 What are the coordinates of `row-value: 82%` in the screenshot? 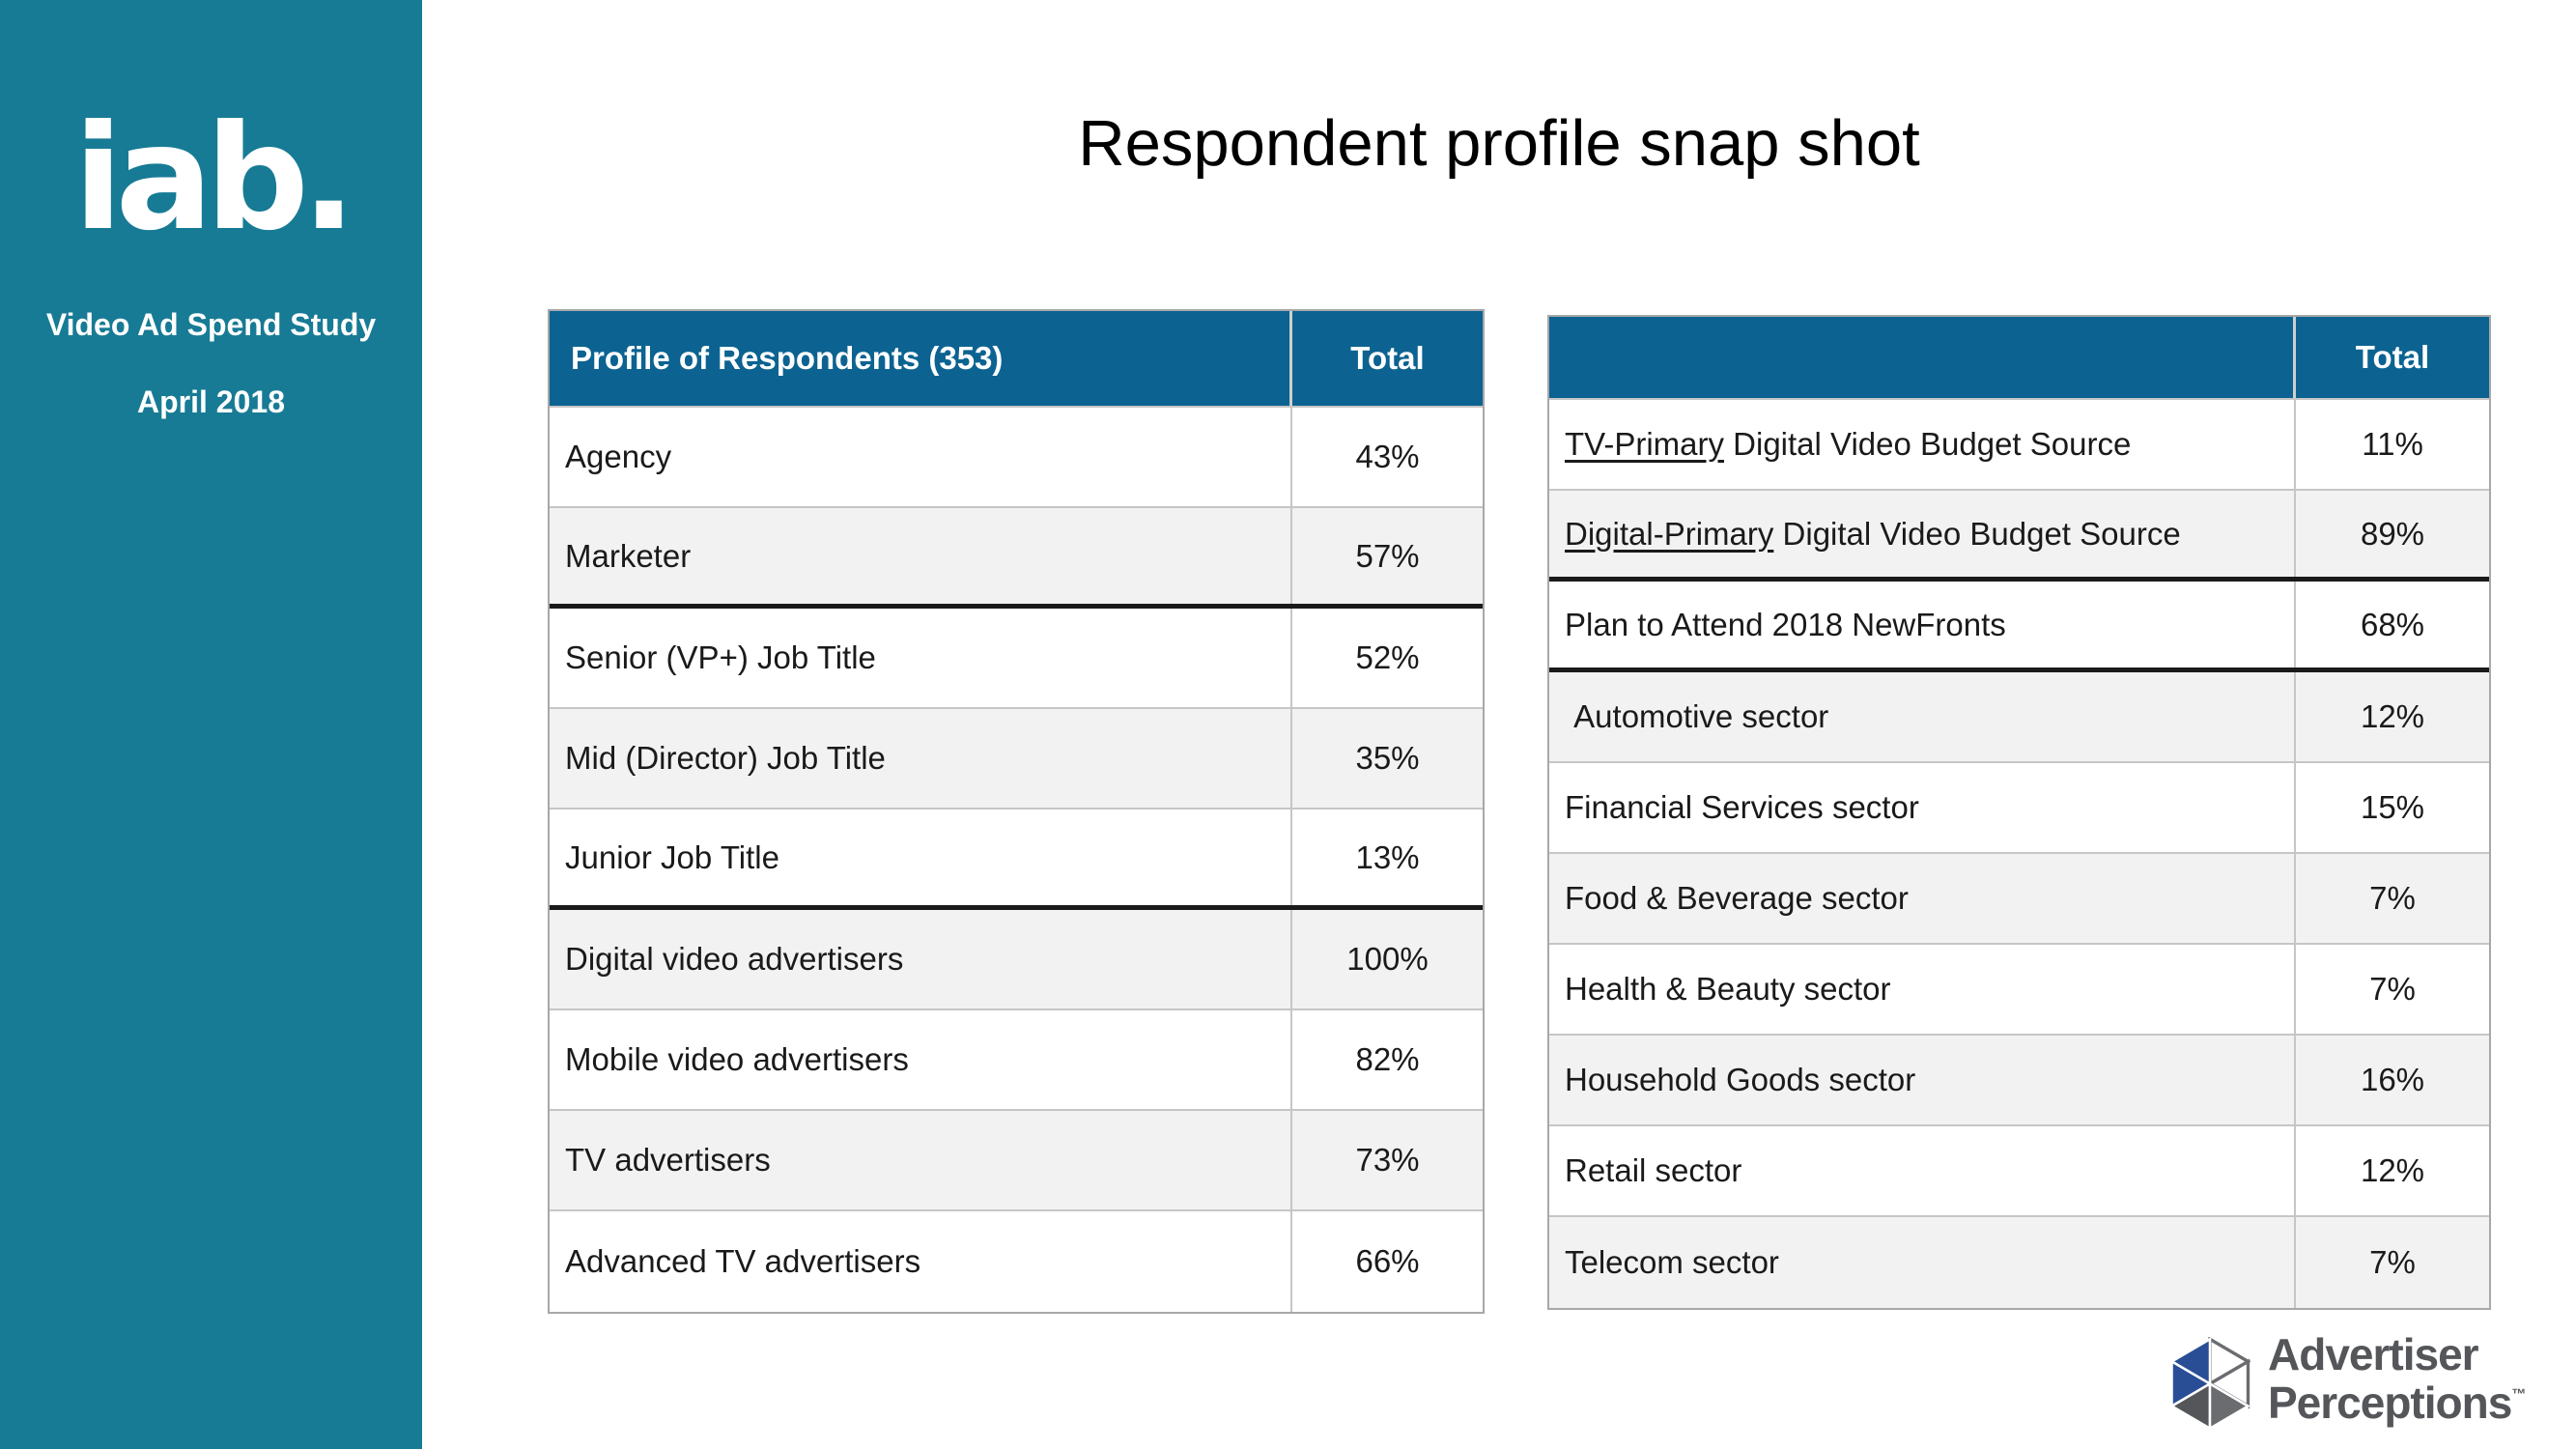 It's located at (1387, 1059).